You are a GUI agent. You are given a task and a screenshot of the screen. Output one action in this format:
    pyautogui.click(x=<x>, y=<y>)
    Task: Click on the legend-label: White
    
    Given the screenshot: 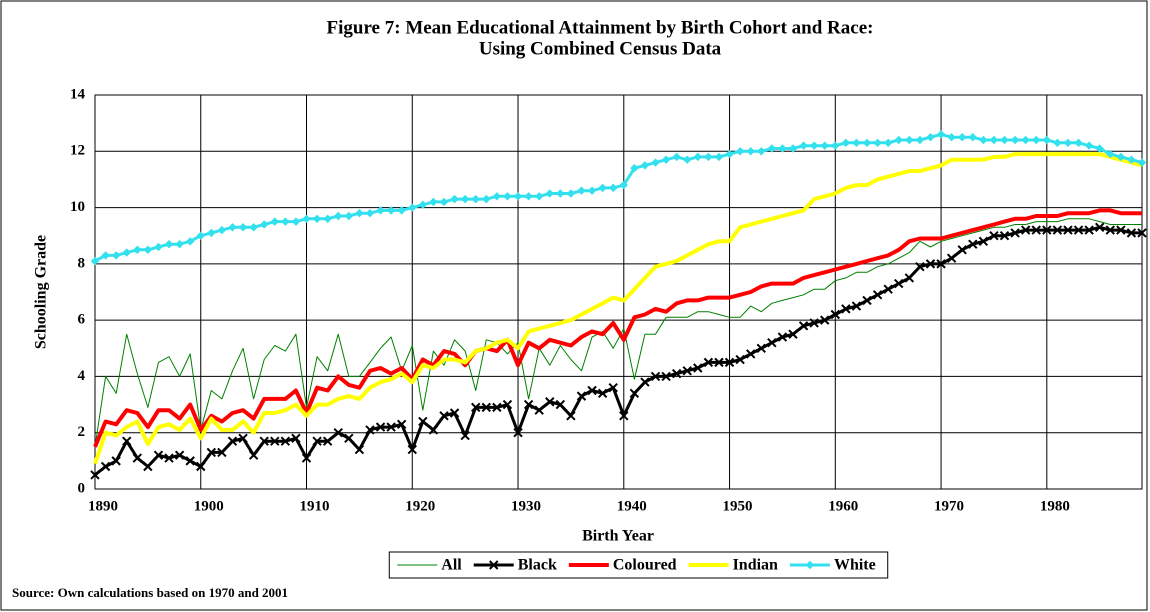 What is the action you would take?
    pyautogui.click(x=855, y=565)
    